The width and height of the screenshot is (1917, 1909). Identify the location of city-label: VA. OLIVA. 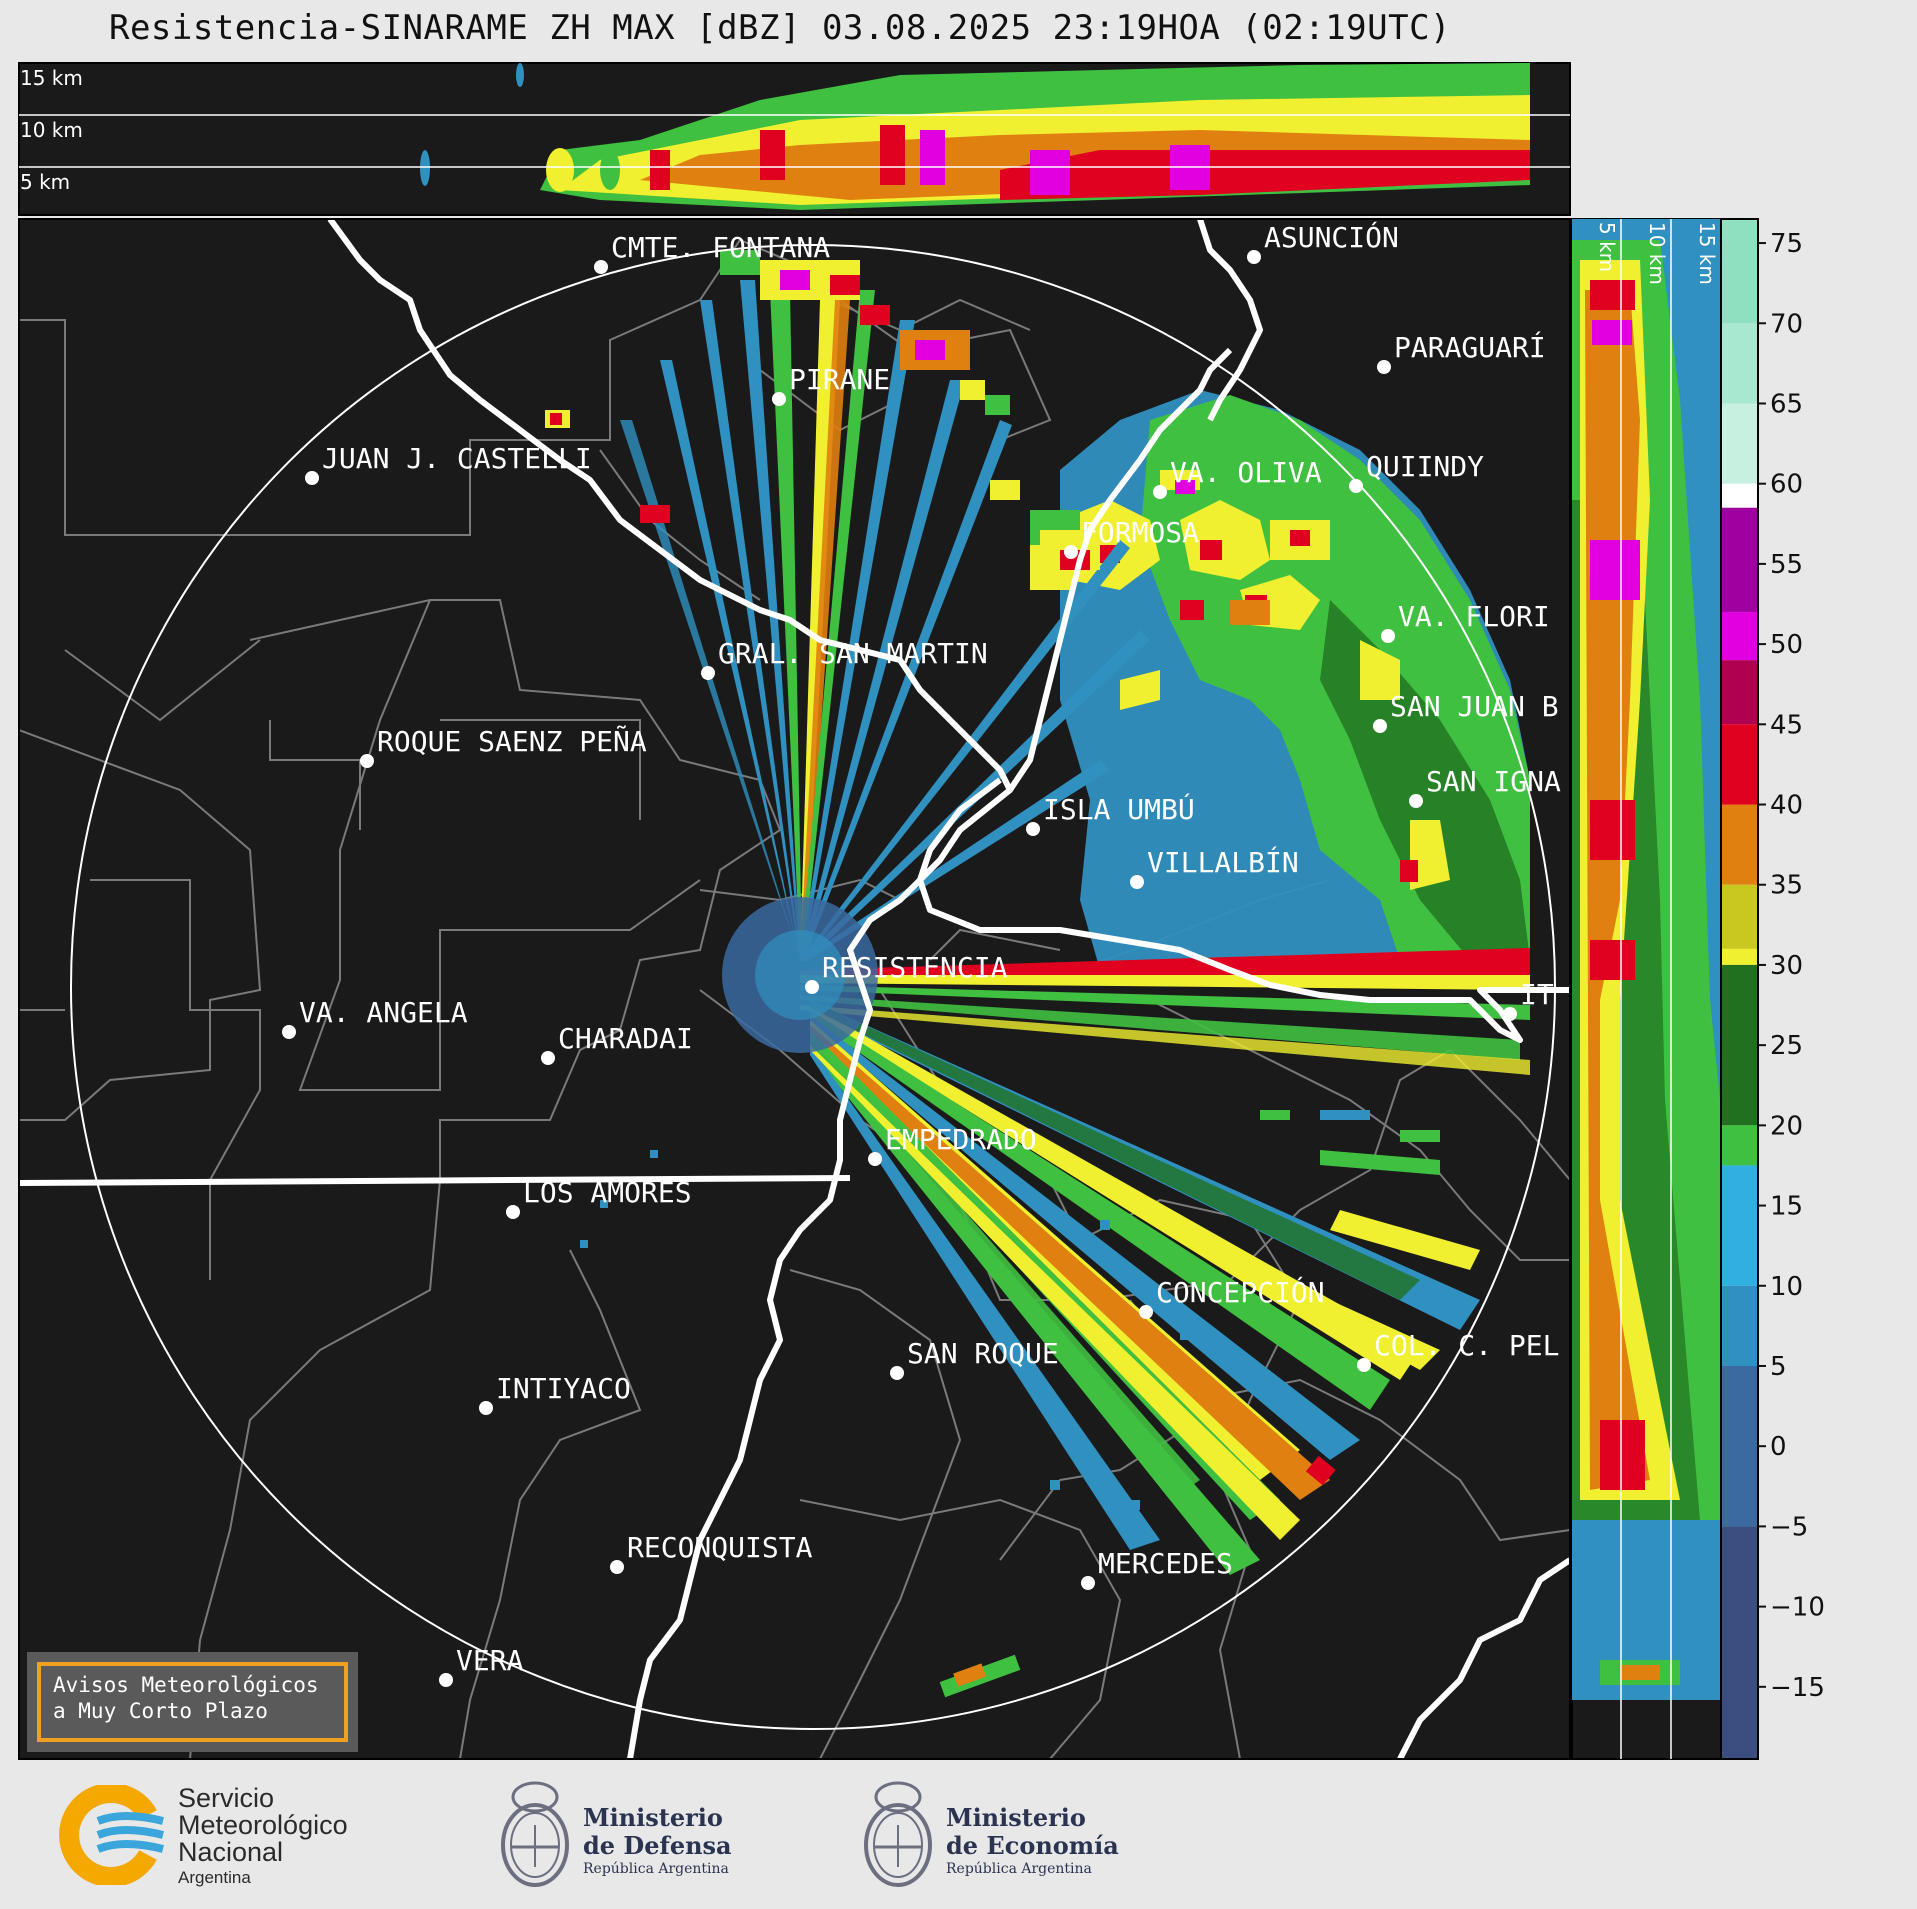
(1246, 472).